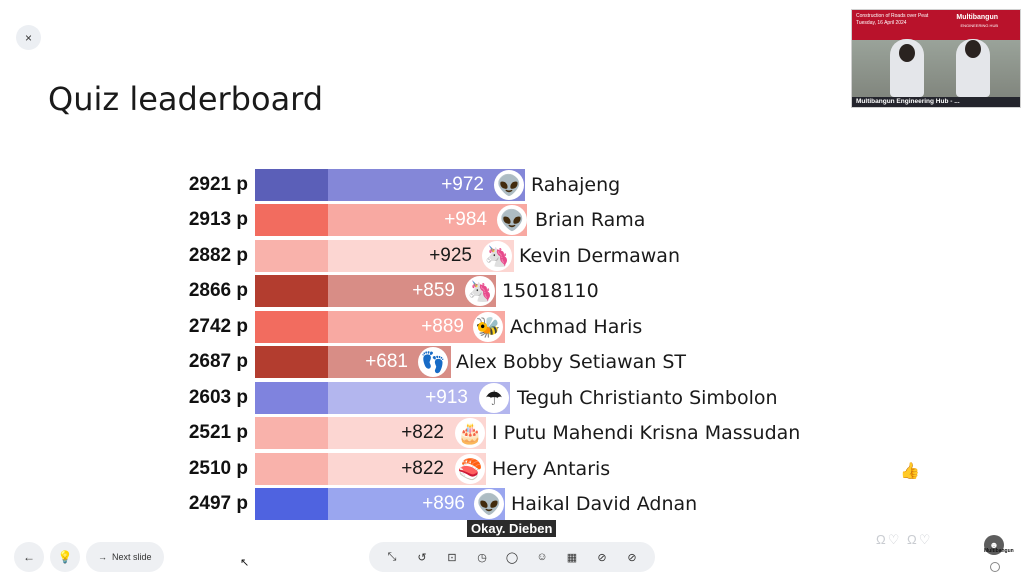 Image resolution: width=1024 pixels, height=583 pixels. Describe the element at coordinates (462, 184) in the screenshot. I see `round-gain-label: +972` at that location.